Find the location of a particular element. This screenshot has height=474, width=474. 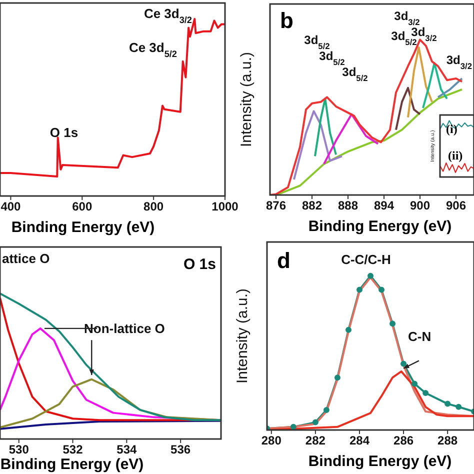

x-tick-label: 534 is located at coordinates (127, 449).